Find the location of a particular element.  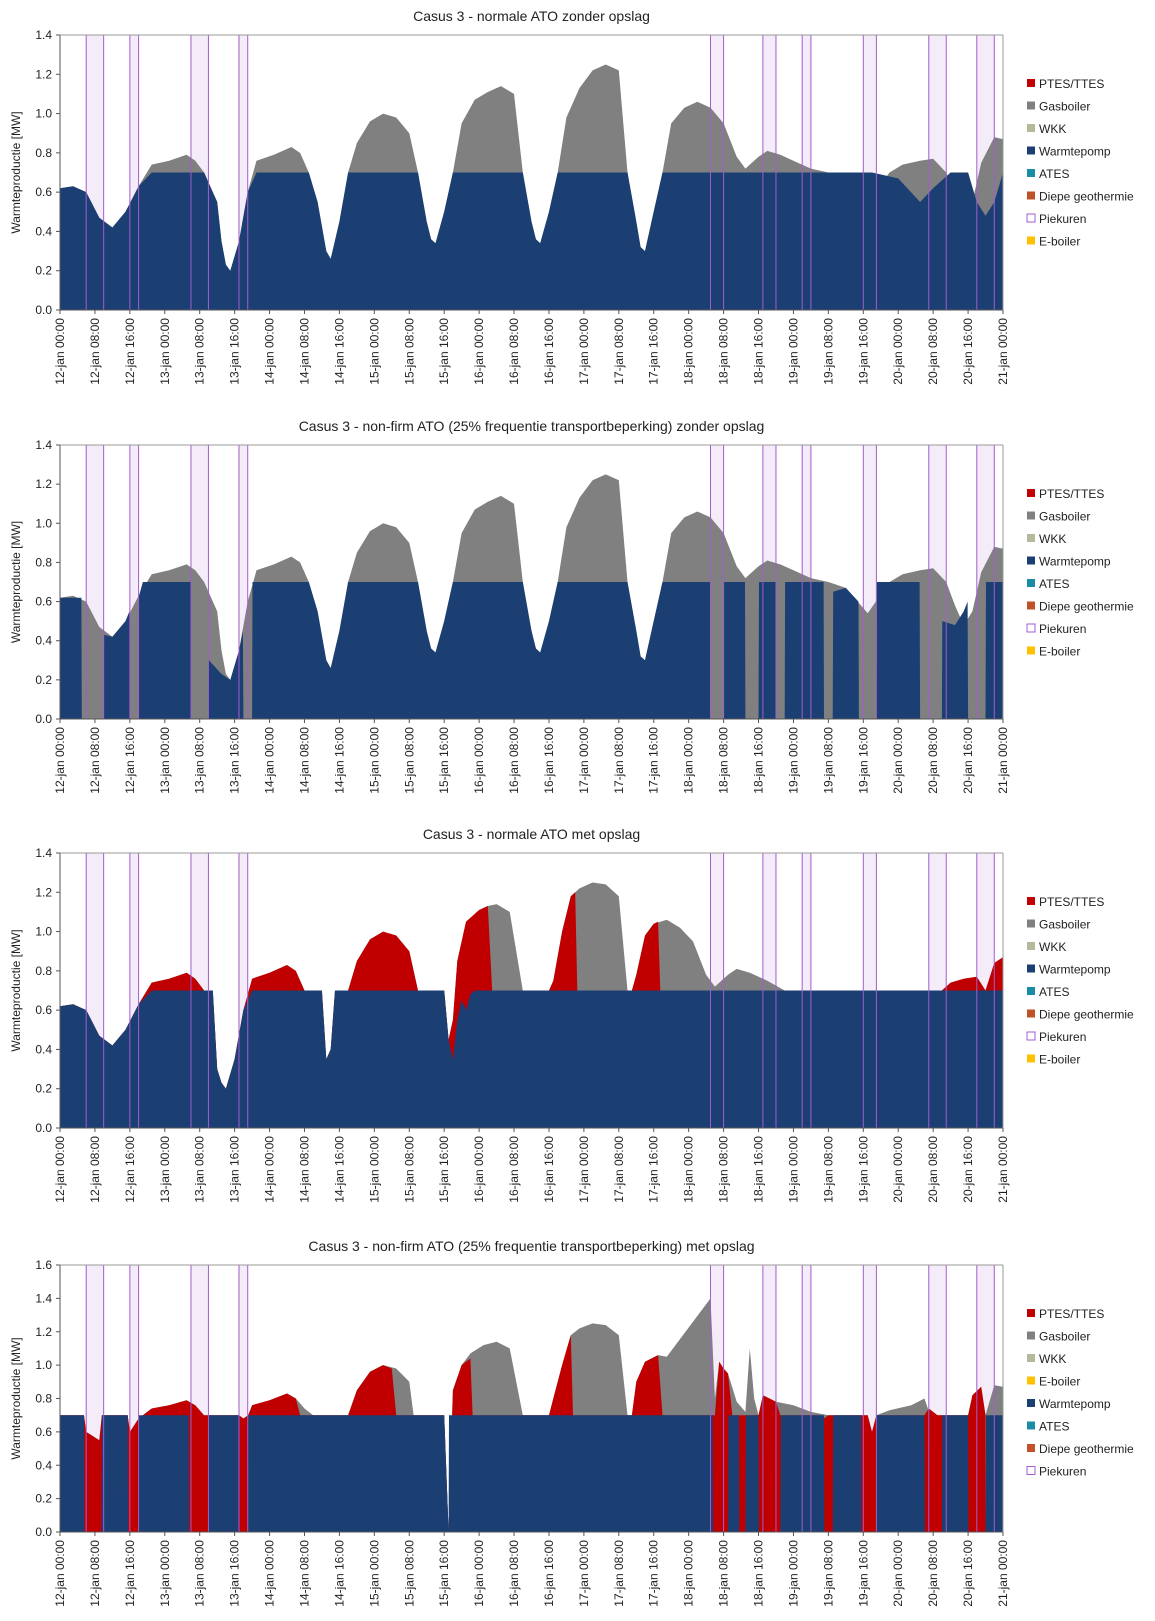

chart-title: Casus 3 - normale ATO zonder opslag is located at coordinates (531, 16).